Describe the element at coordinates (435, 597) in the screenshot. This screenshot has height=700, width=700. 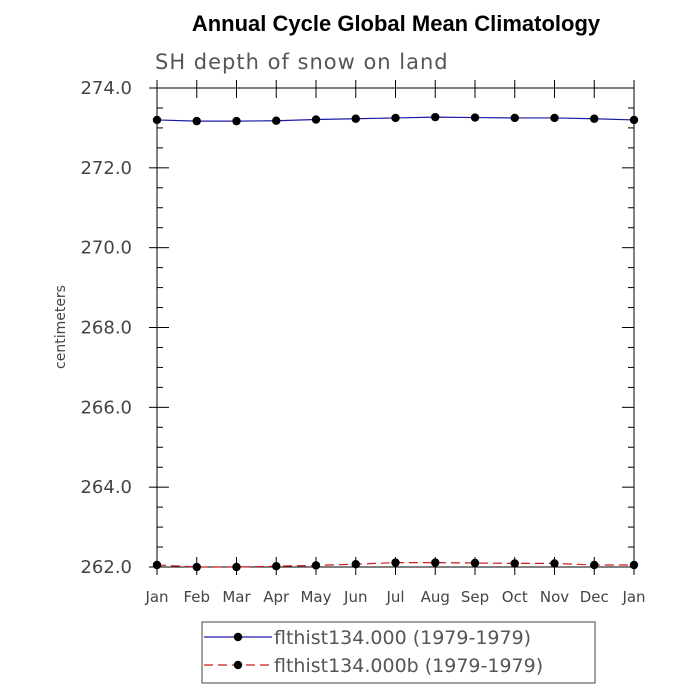
I see `x-tick-label: Aug` at that location.